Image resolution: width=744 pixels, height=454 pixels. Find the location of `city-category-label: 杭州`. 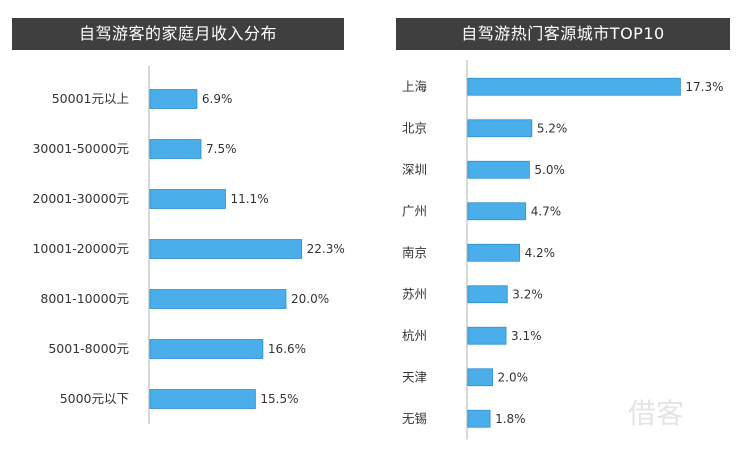

city-category-label: 杭州 is located at coordinates (414, 335).